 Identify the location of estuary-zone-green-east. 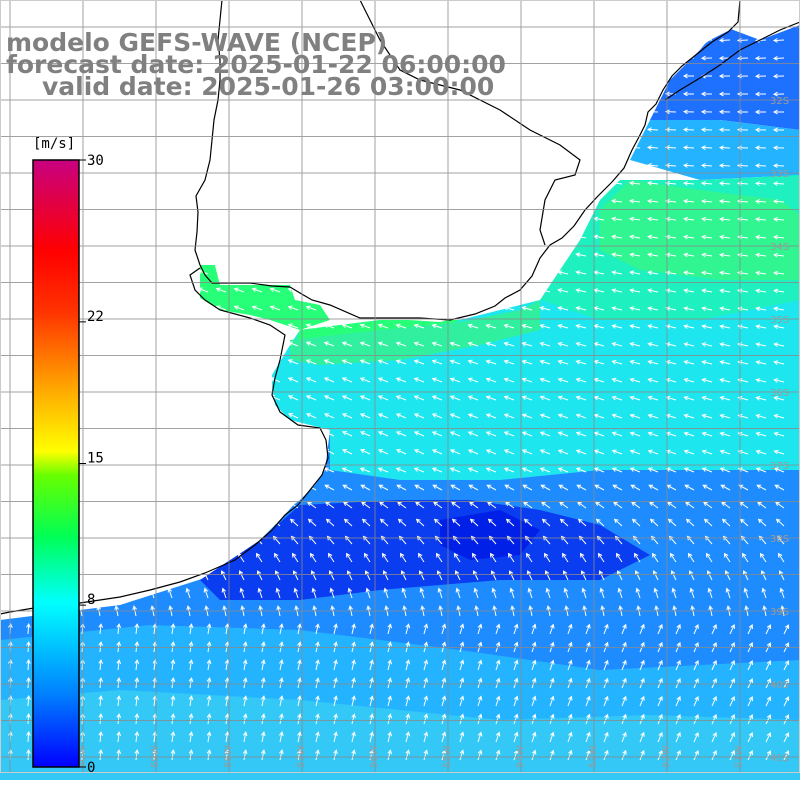
(415, 332).